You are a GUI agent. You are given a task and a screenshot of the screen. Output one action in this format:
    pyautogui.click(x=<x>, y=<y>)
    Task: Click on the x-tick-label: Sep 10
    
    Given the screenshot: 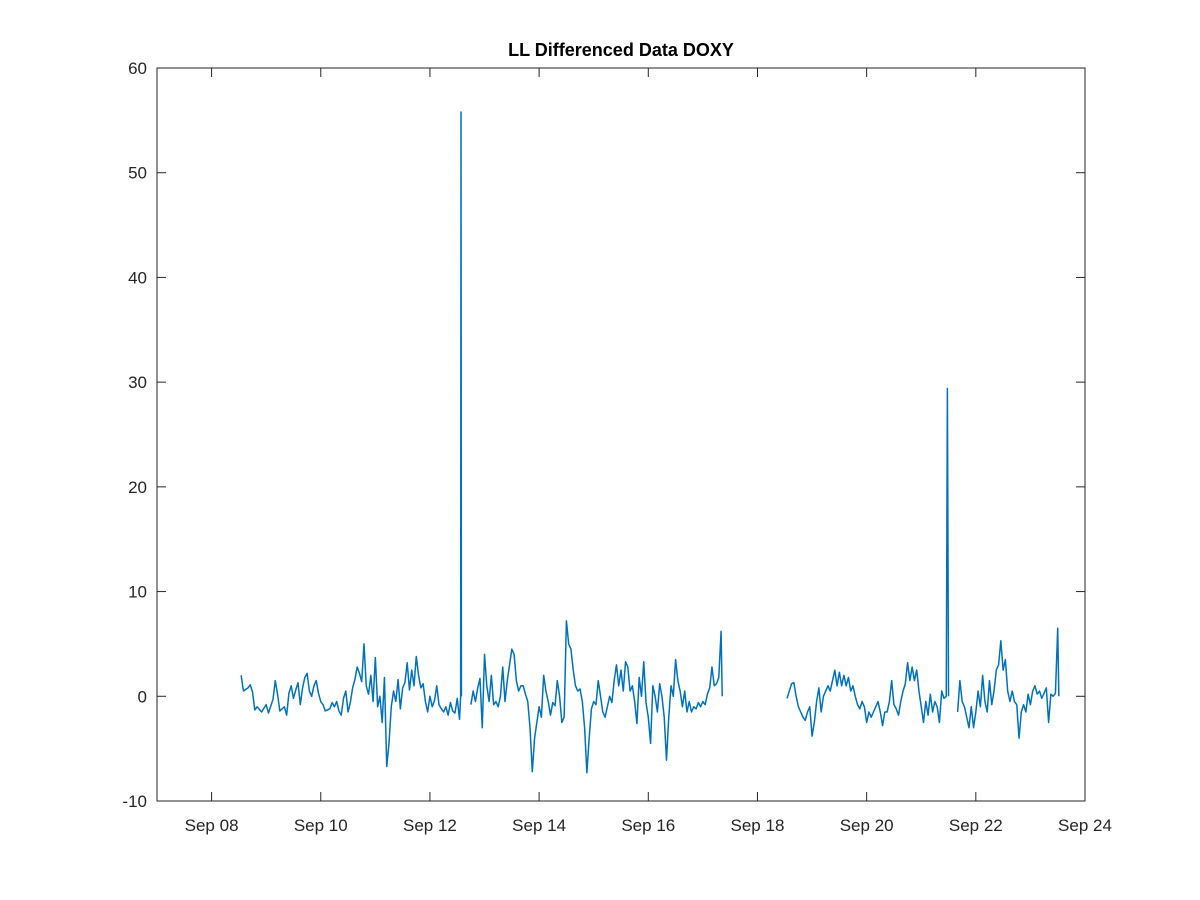 What is the action you would take?
    pyautogui.click(x=321, y=825)
    